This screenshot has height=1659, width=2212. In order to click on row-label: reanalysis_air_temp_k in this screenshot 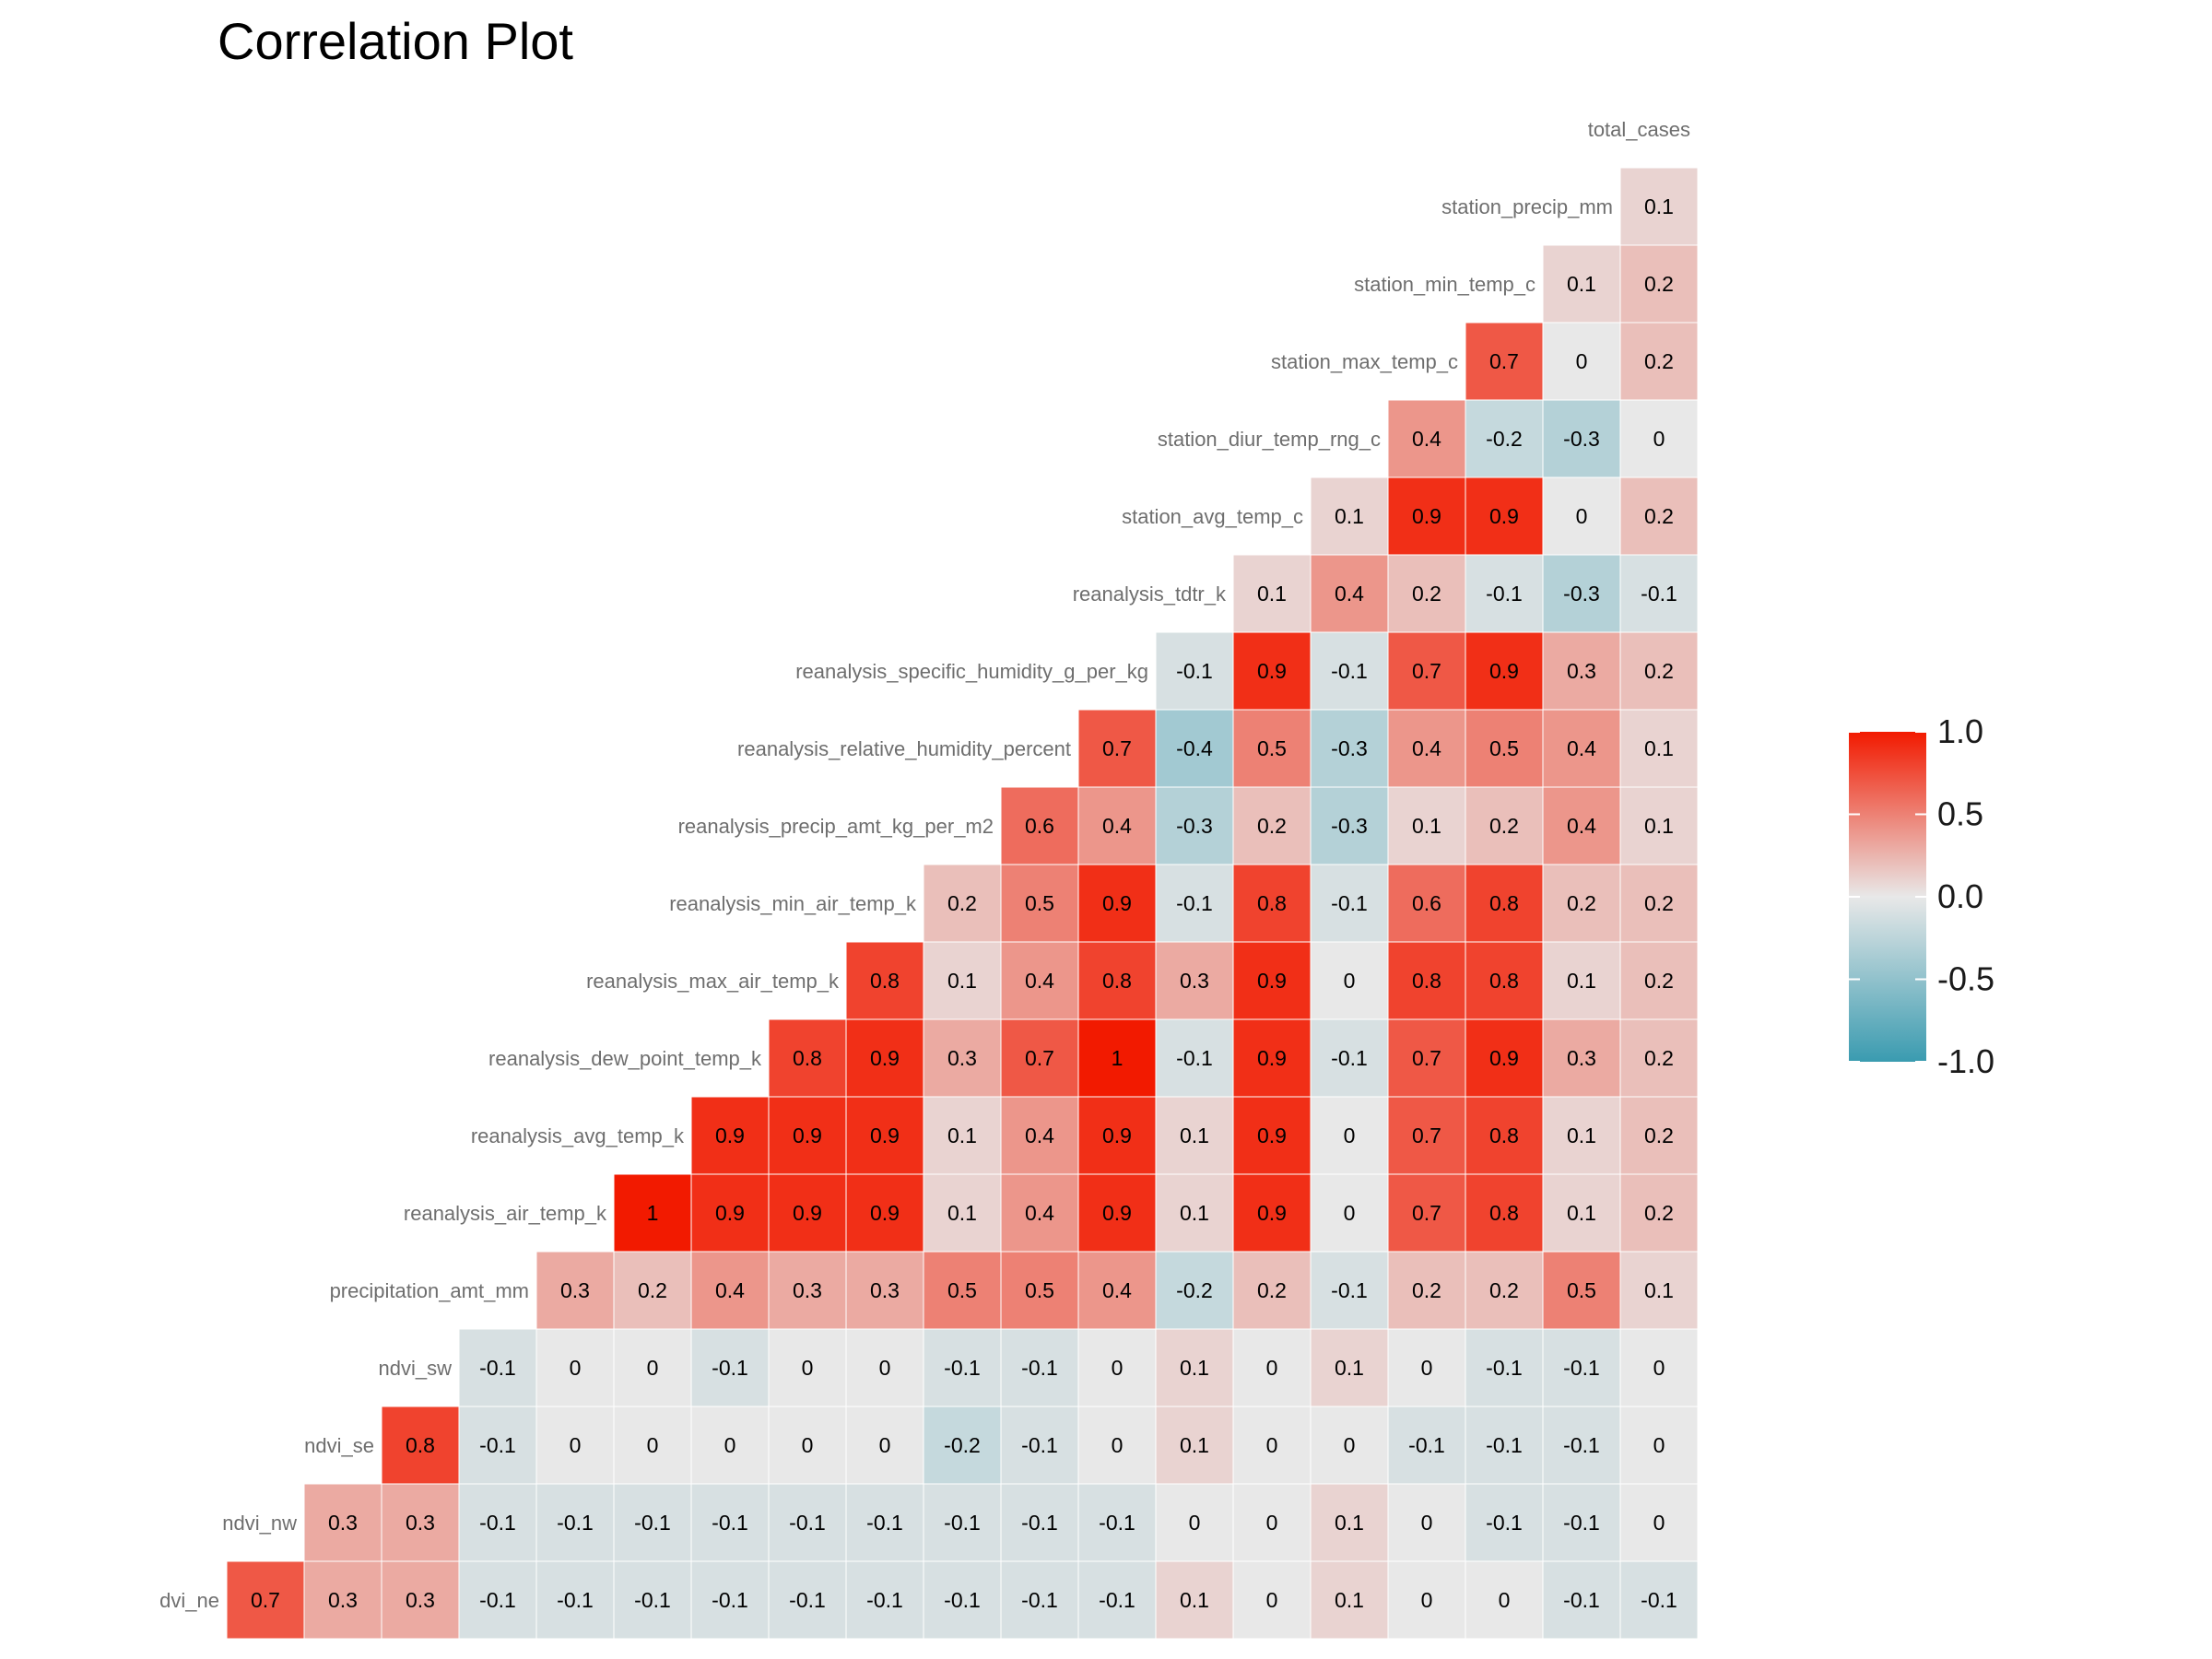, I will do `click(505, 1213)`.